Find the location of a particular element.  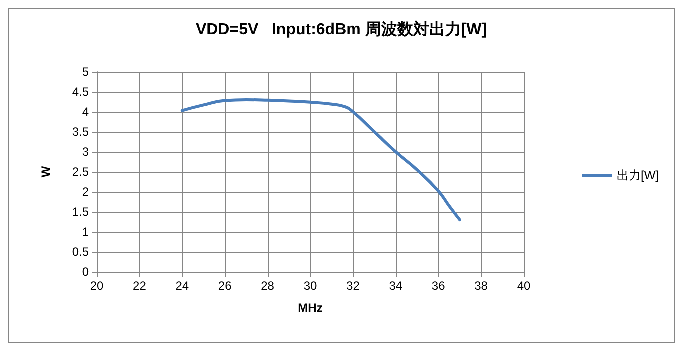

x-tick-label: 34 is located at coordinates (396, 286).